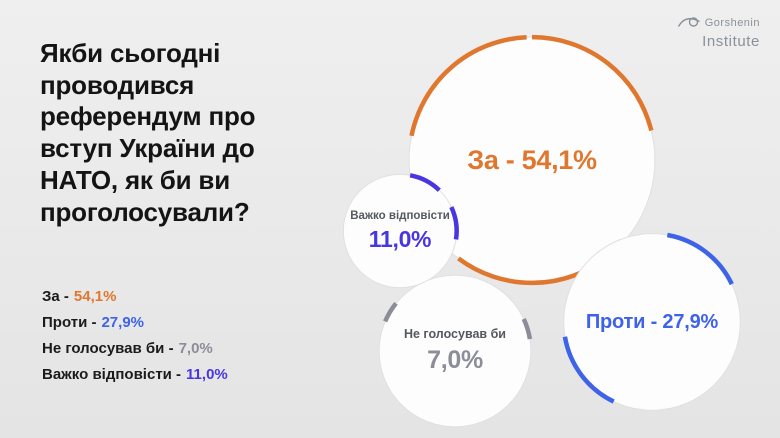 The width and height of the screenshot is (780, 438). What do you see at coordinates (731, 41) in the screenshot?
I see `logo-line2: Institute` at bounding box center [731, 41].